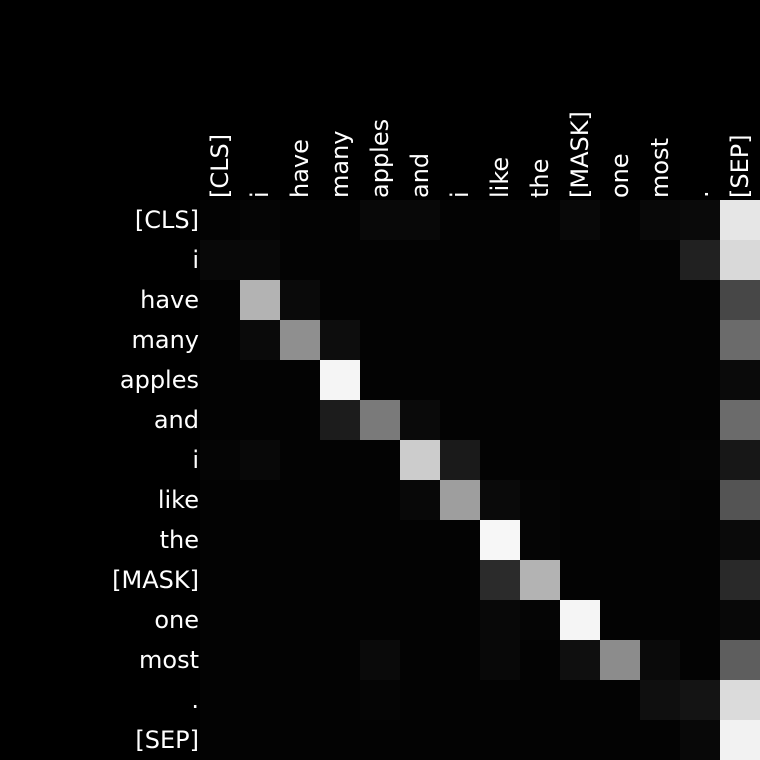 The height and width of the screenshot is (760, 760). Describe the element at coordinates (500, 700) in the screenshot. I see `heatmap-cell-r12-c7` at that location.